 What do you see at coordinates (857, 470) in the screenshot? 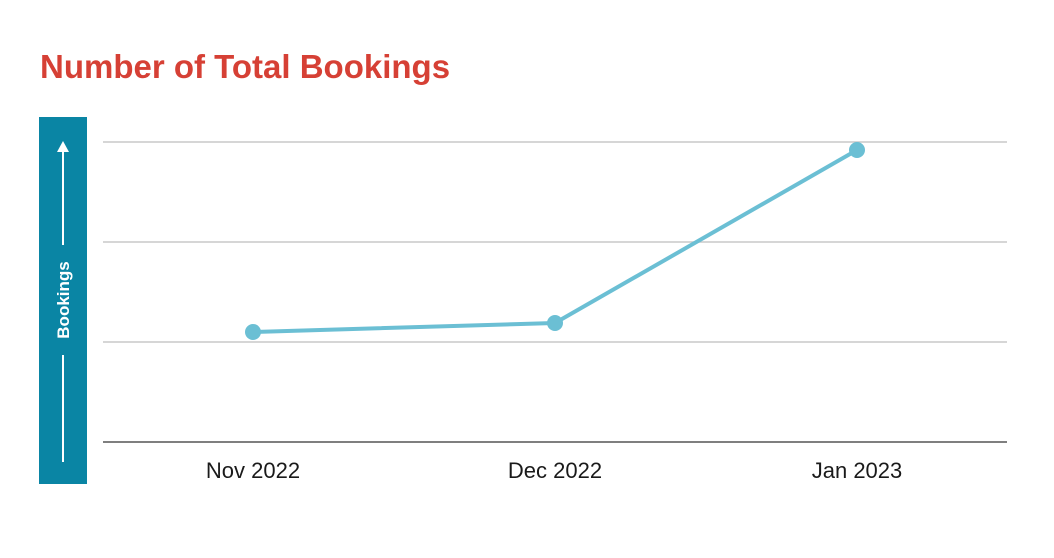
I see `x-tick-label: Jan 2023` at bounding box center [857, 470].